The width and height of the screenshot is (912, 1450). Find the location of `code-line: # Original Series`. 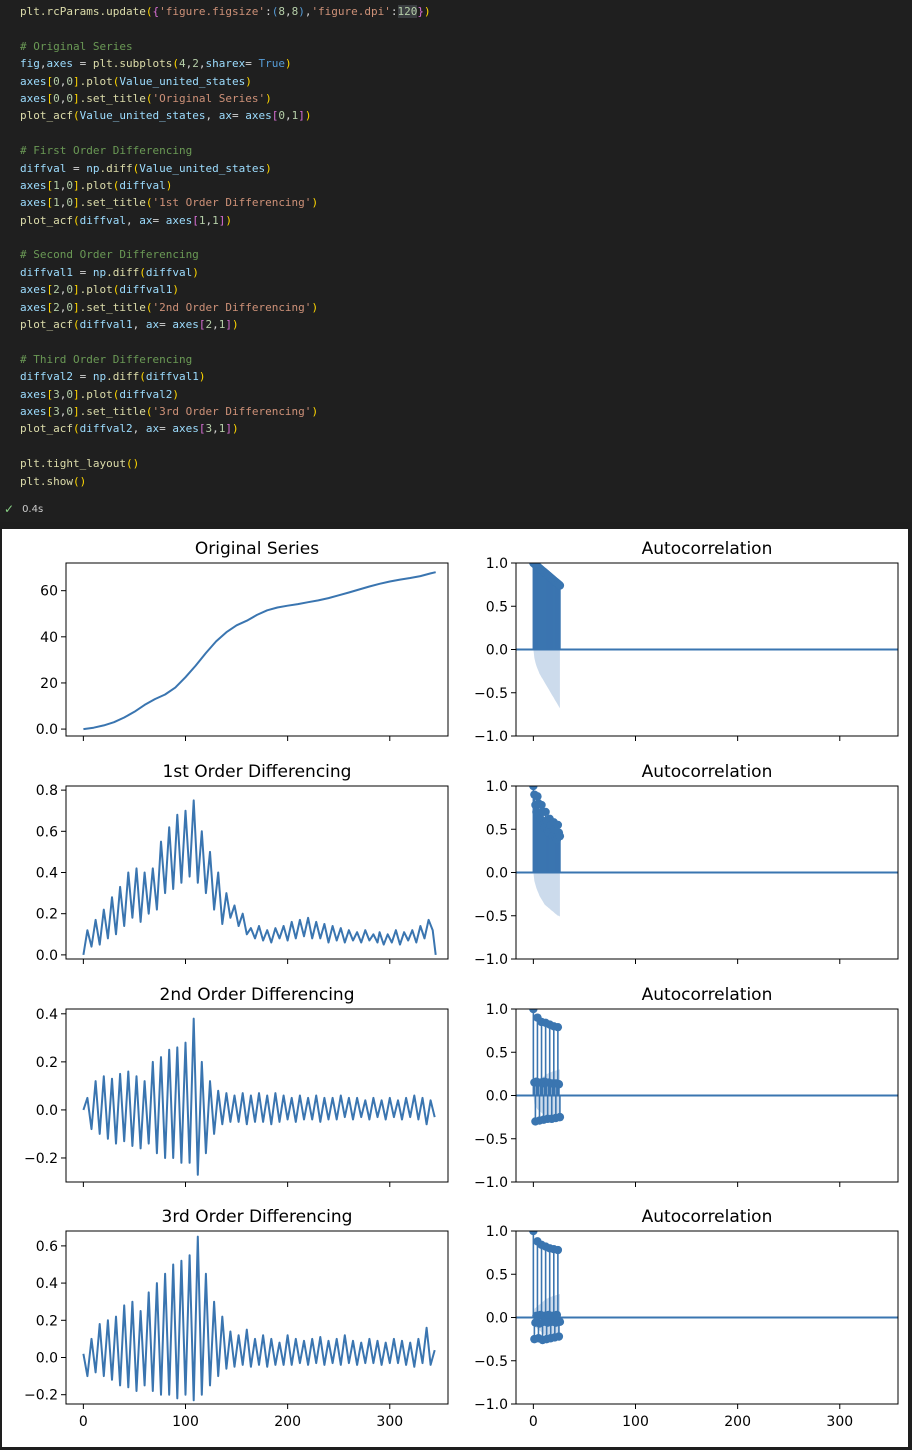

code-line: # Original Series is located at coordinates (225, 46).